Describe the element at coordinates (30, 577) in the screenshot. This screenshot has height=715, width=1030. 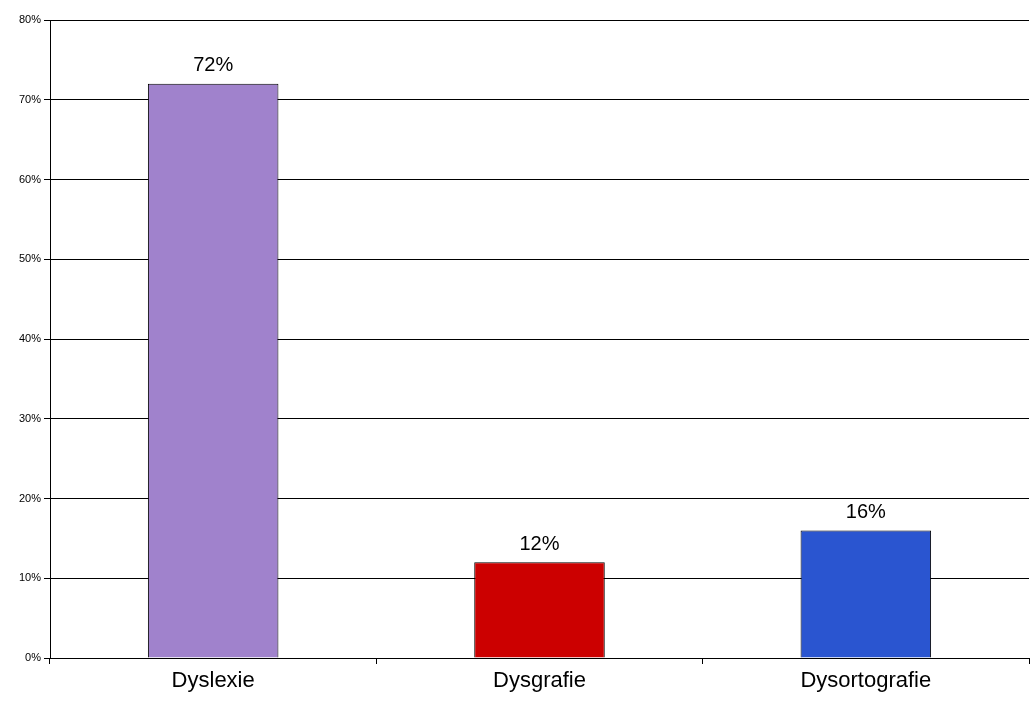
I see `y-tick-label: 10%` at that location.